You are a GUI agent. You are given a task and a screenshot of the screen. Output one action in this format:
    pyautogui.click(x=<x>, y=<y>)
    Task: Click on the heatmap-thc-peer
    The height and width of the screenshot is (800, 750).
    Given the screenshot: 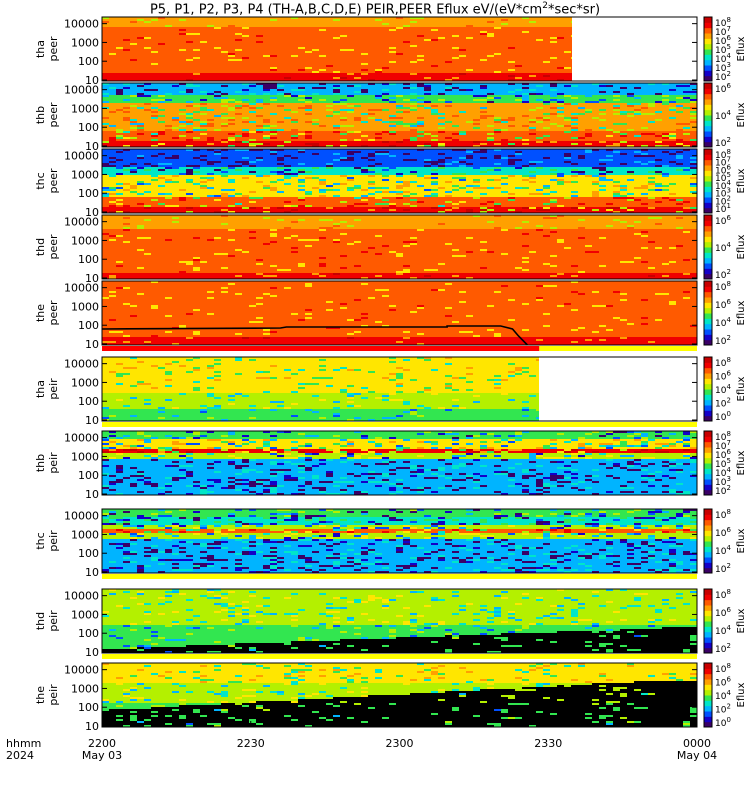 What is the action you would take?
    pyautogui.click(x=399, y=181)
    